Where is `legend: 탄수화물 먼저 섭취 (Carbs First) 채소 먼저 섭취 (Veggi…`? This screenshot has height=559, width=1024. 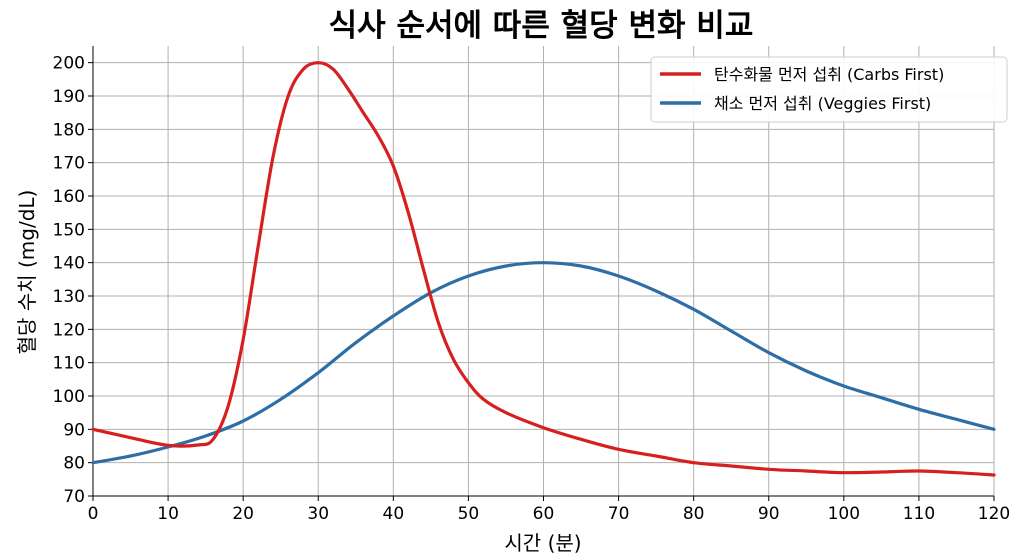 legend: 탄수화물 먼저 섭취 (Carbs First) 채소 먼저 섭취 (Veggi… is located at coordinates (829, 89).